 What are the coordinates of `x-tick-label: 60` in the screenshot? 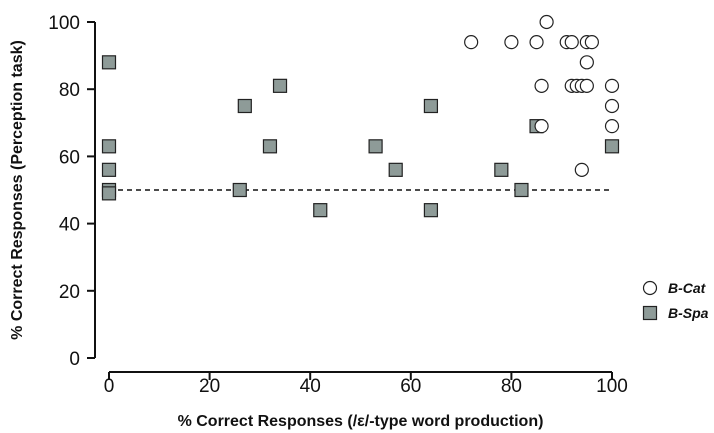 It's located at (410, 386).